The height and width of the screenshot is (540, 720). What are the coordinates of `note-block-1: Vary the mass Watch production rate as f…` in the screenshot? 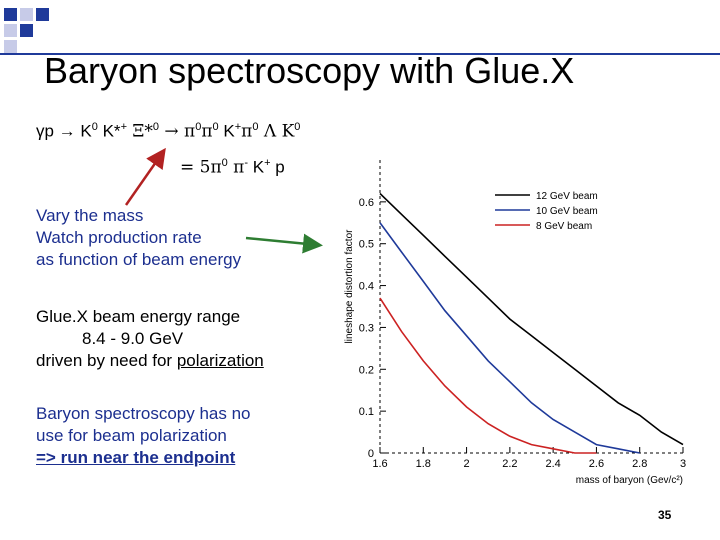 It's located at (138, 238).